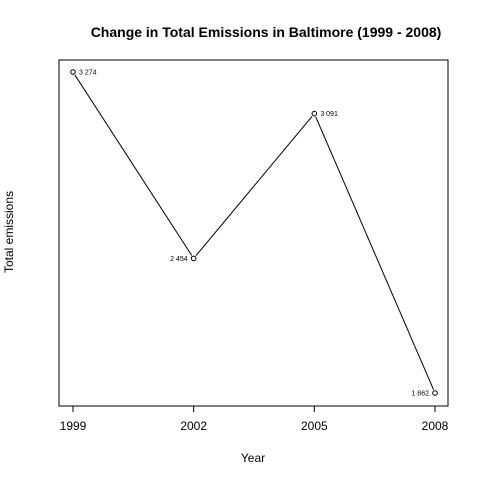  I want to click on x-axis-label: Year, so click(253, 458).